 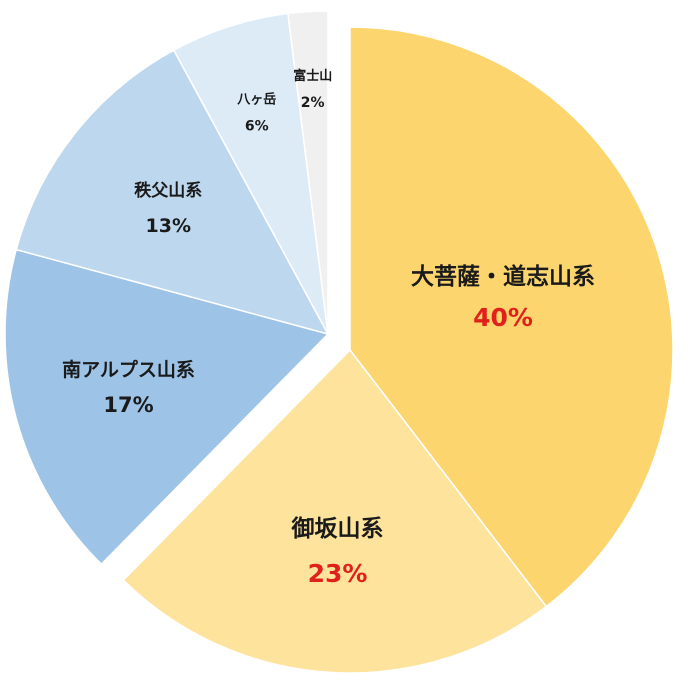 I want to click on slice-percent-1: 23%, so click(x=338, y=573).